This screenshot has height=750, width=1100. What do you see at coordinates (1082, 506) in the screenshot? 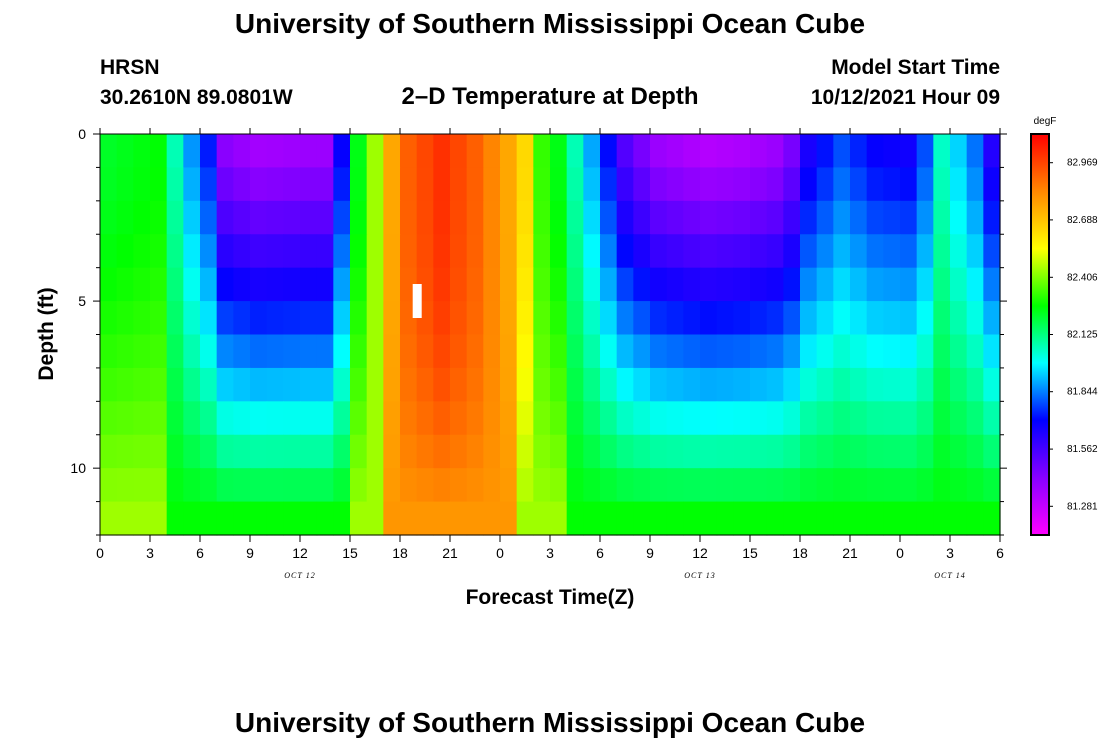
I see `colorbar-tick-label: 81.281` at bounding box center [1082, 506].